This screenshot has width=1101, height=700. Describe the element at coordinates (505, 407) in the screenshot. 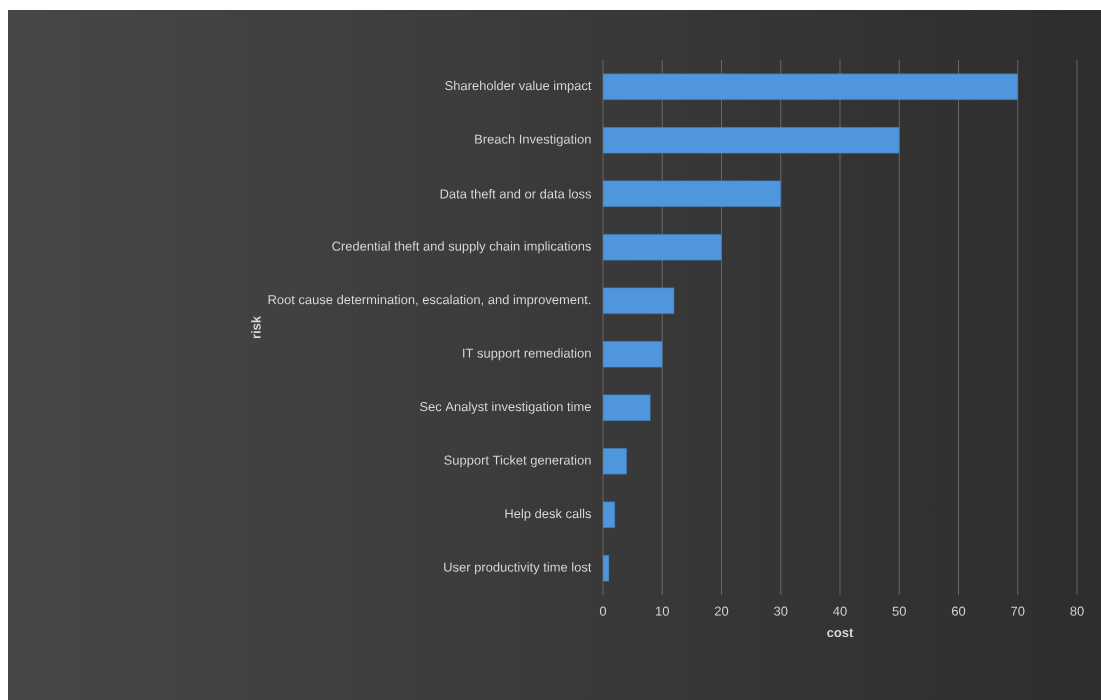

I see `y-tick-label: Sec Analyst investigation time` at that location.